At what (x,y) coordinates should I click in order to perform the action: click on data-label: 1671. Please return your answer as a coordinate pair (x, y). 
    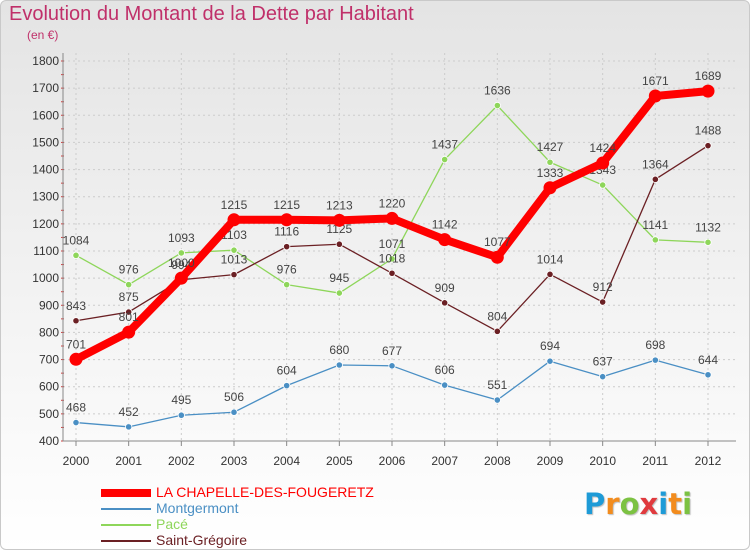
    Looking at the image, I should click on (655, 81).